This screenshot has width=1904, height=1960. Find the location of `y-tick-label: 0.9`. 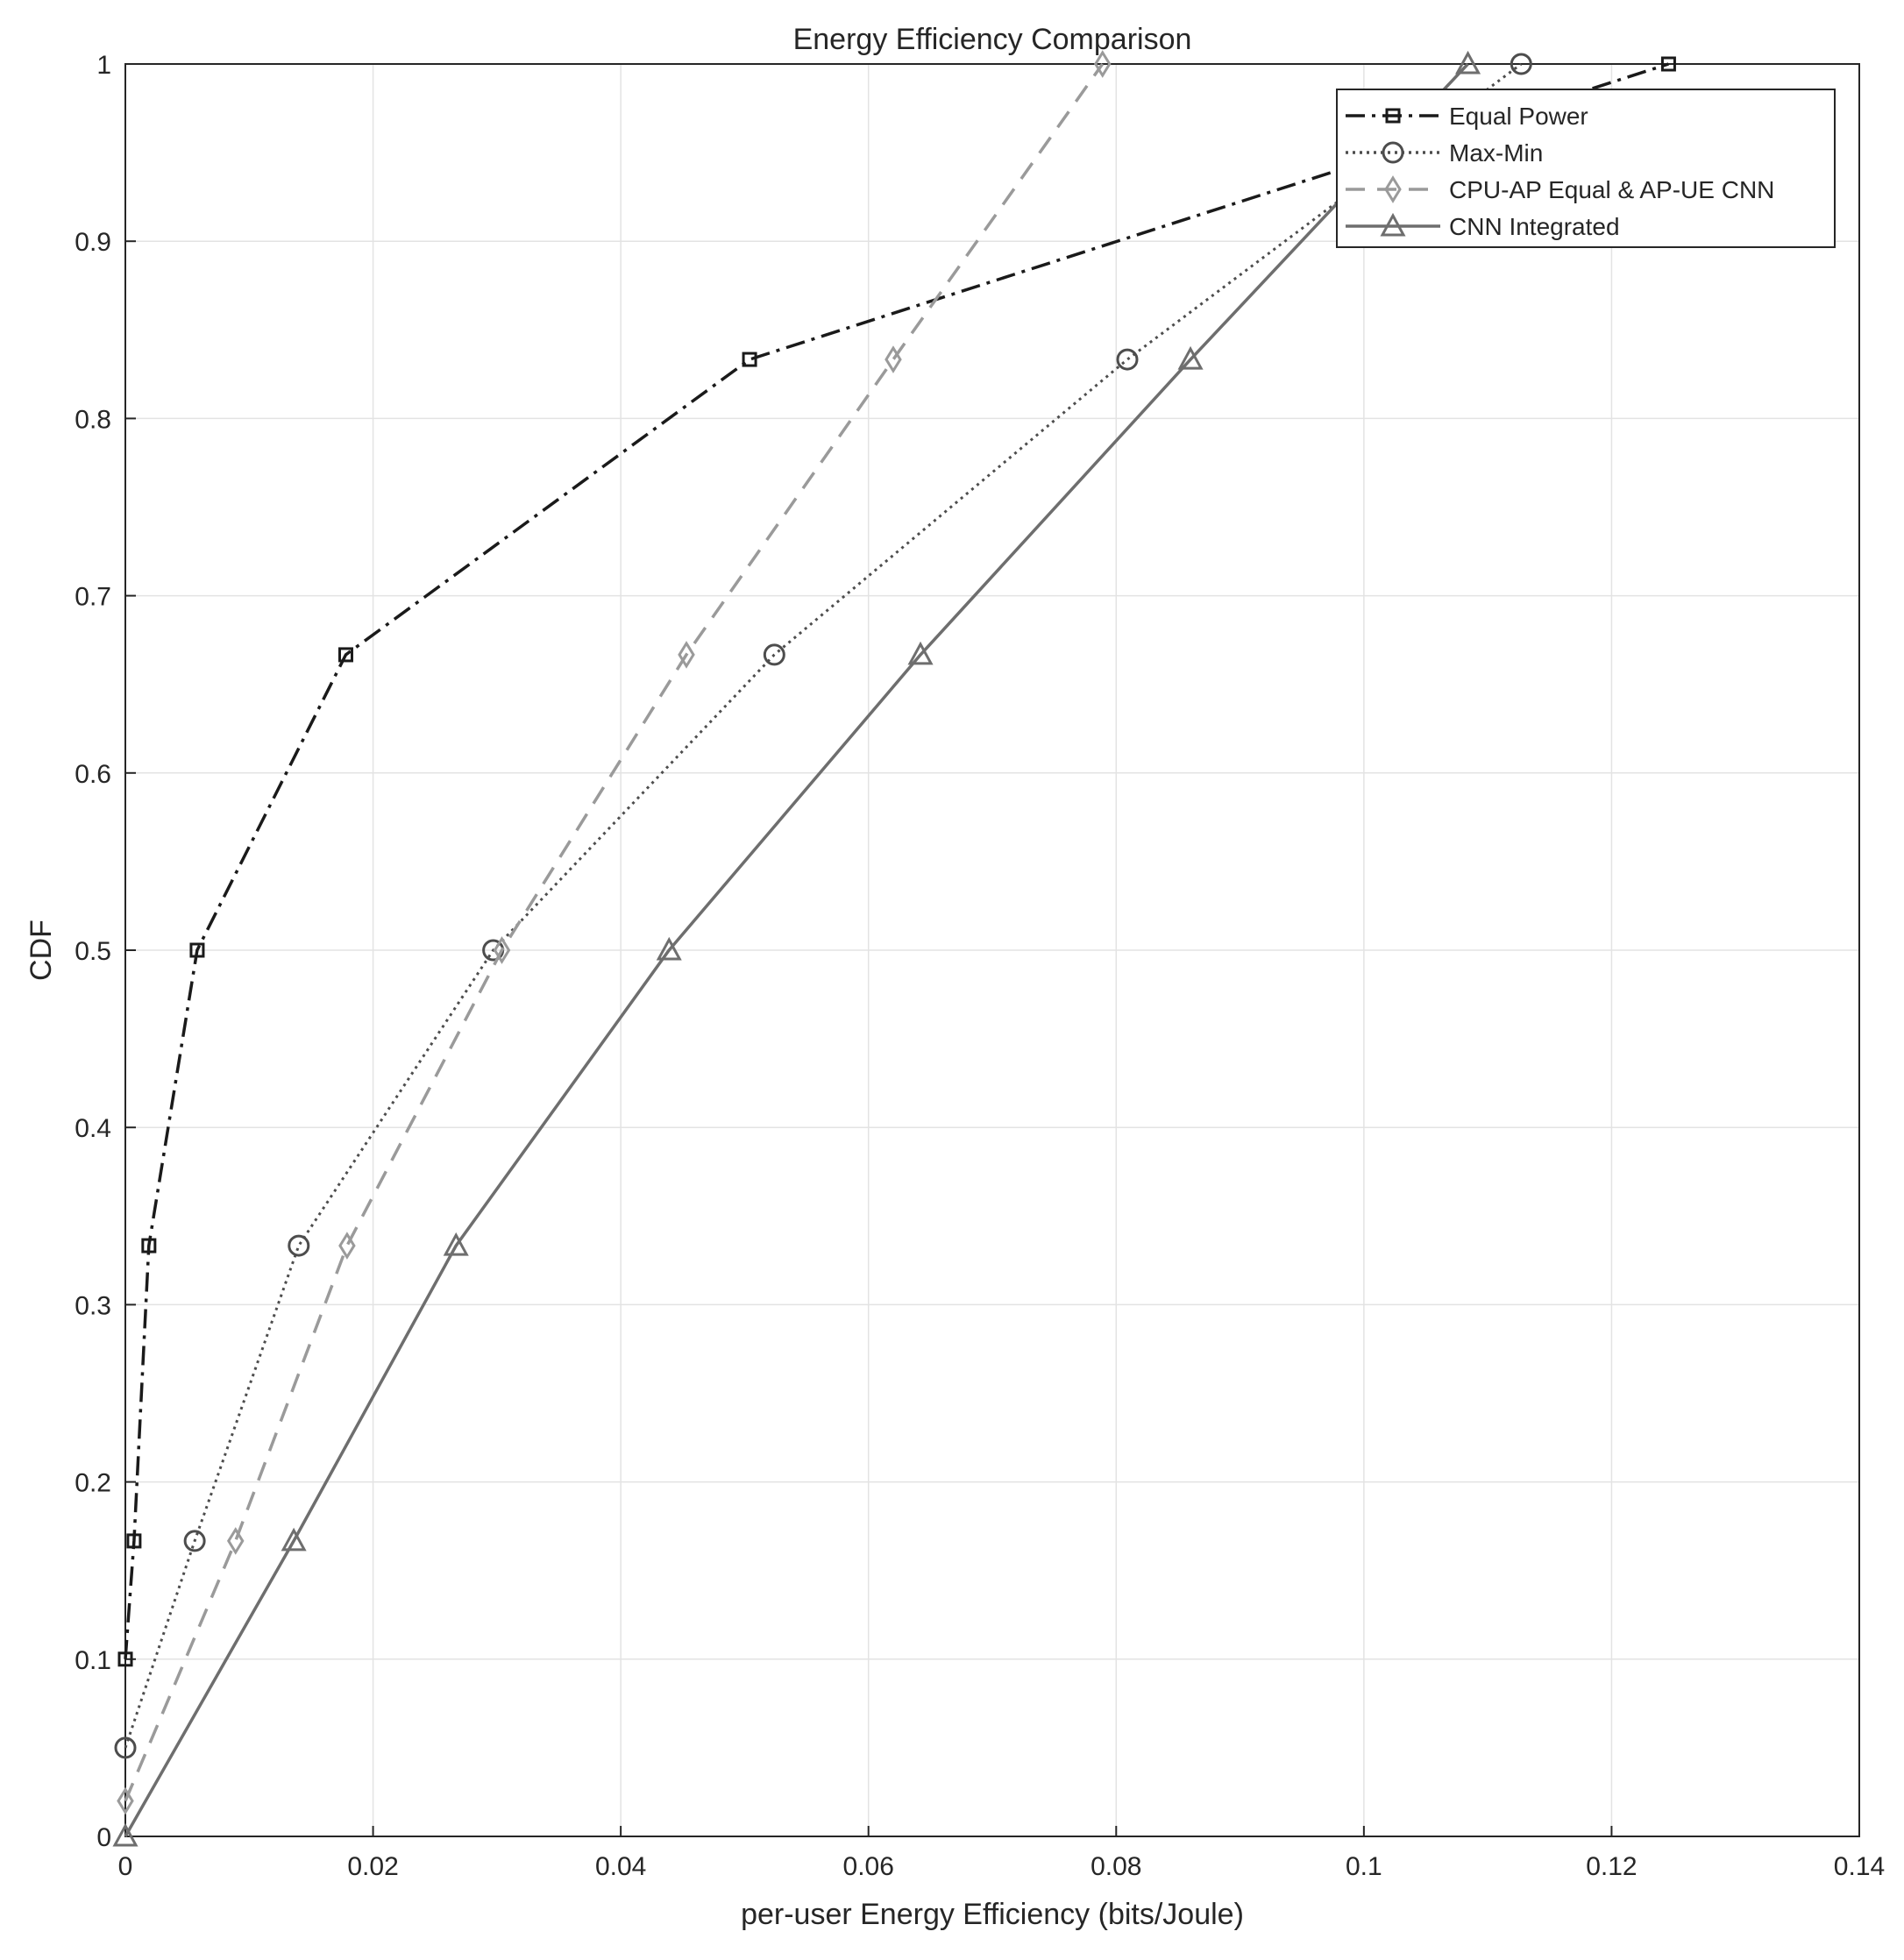

y-tick-label: 0.9 is located at coordinates (93, 242).